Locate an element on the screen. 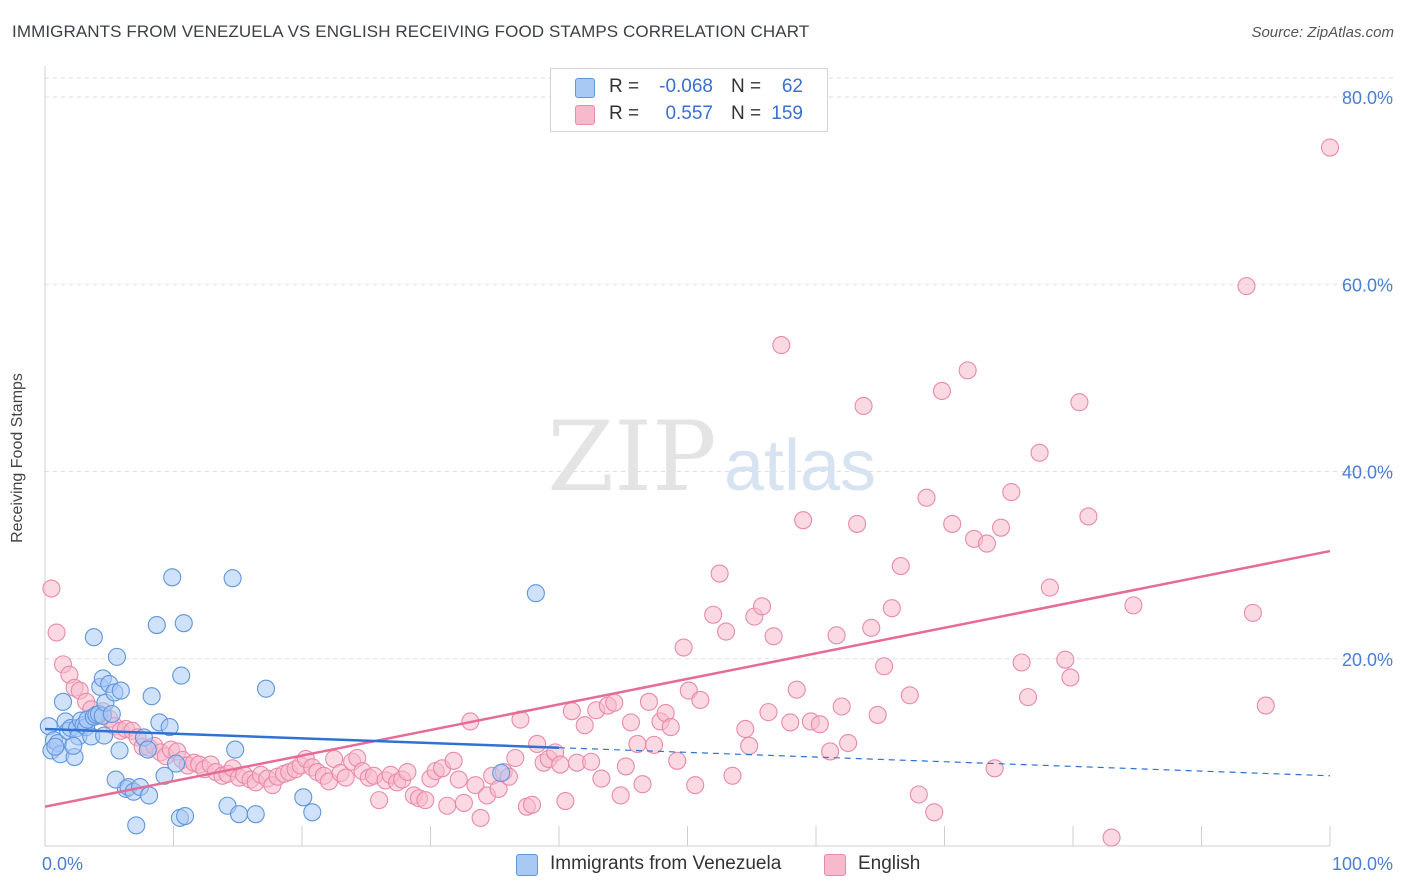  legend-swatch-blue is located at coordinates (585, 88).